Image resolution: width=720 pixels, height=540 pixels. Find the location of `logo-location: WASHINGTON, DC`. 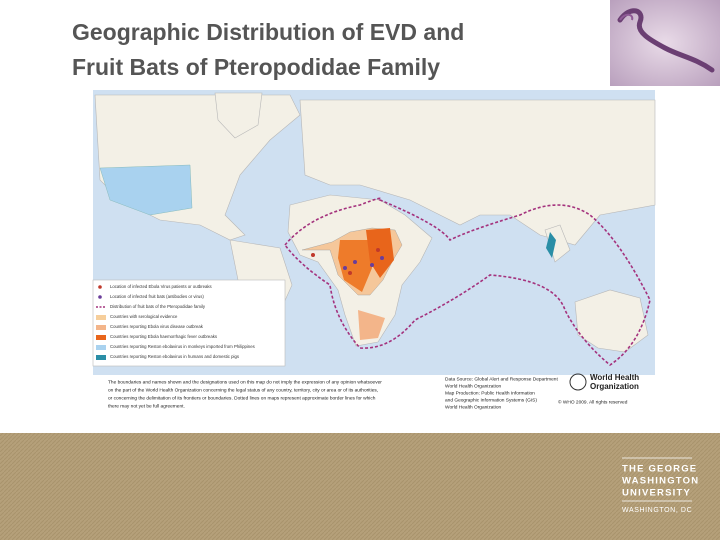

logo-location: WASHINGTON, DC is located at coordinates (657, 510).